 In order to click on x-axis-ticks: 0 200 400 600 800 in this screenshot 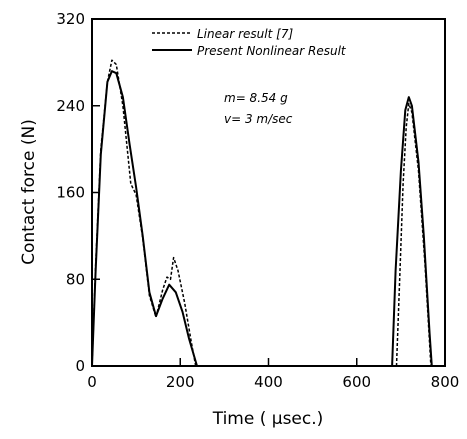, I will do `click(273, 374)`.